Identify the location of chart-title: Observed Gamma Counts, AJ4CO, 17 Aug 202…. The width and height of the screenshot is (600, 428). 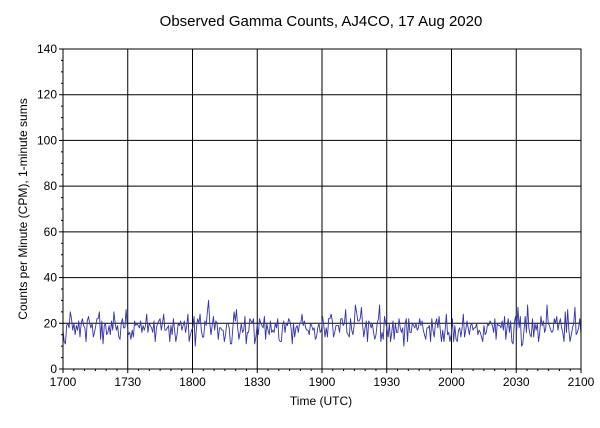
(321, 21).